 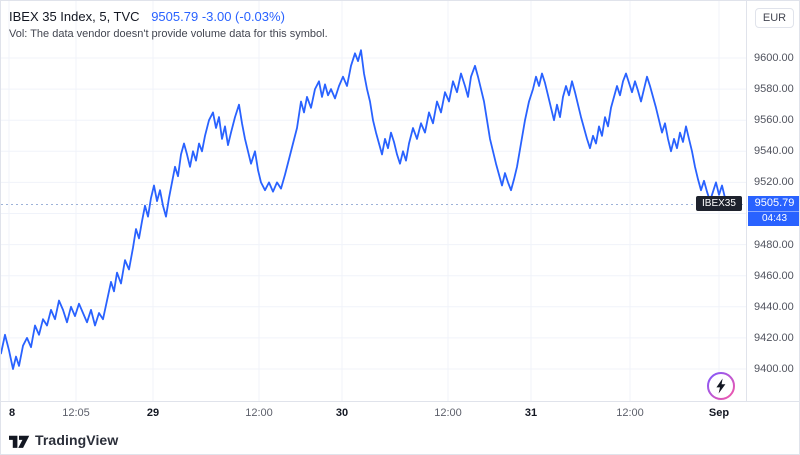 What do you see at coordinates (774, 369) in the screenshot?
I see `y-axis-label: 9400.00` at bounding box center [774, 369].